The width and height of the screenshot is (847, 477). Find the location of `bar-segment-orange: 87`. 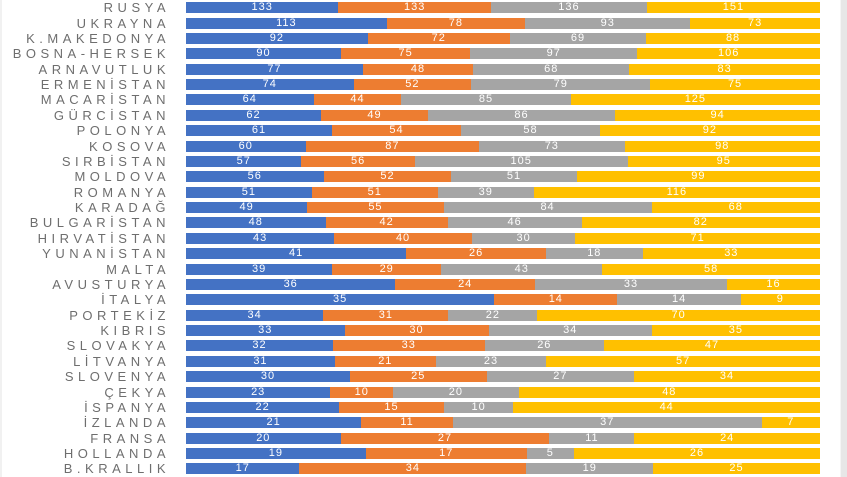

bar-segment-orange: 87 is located at coordinates (392, 146).